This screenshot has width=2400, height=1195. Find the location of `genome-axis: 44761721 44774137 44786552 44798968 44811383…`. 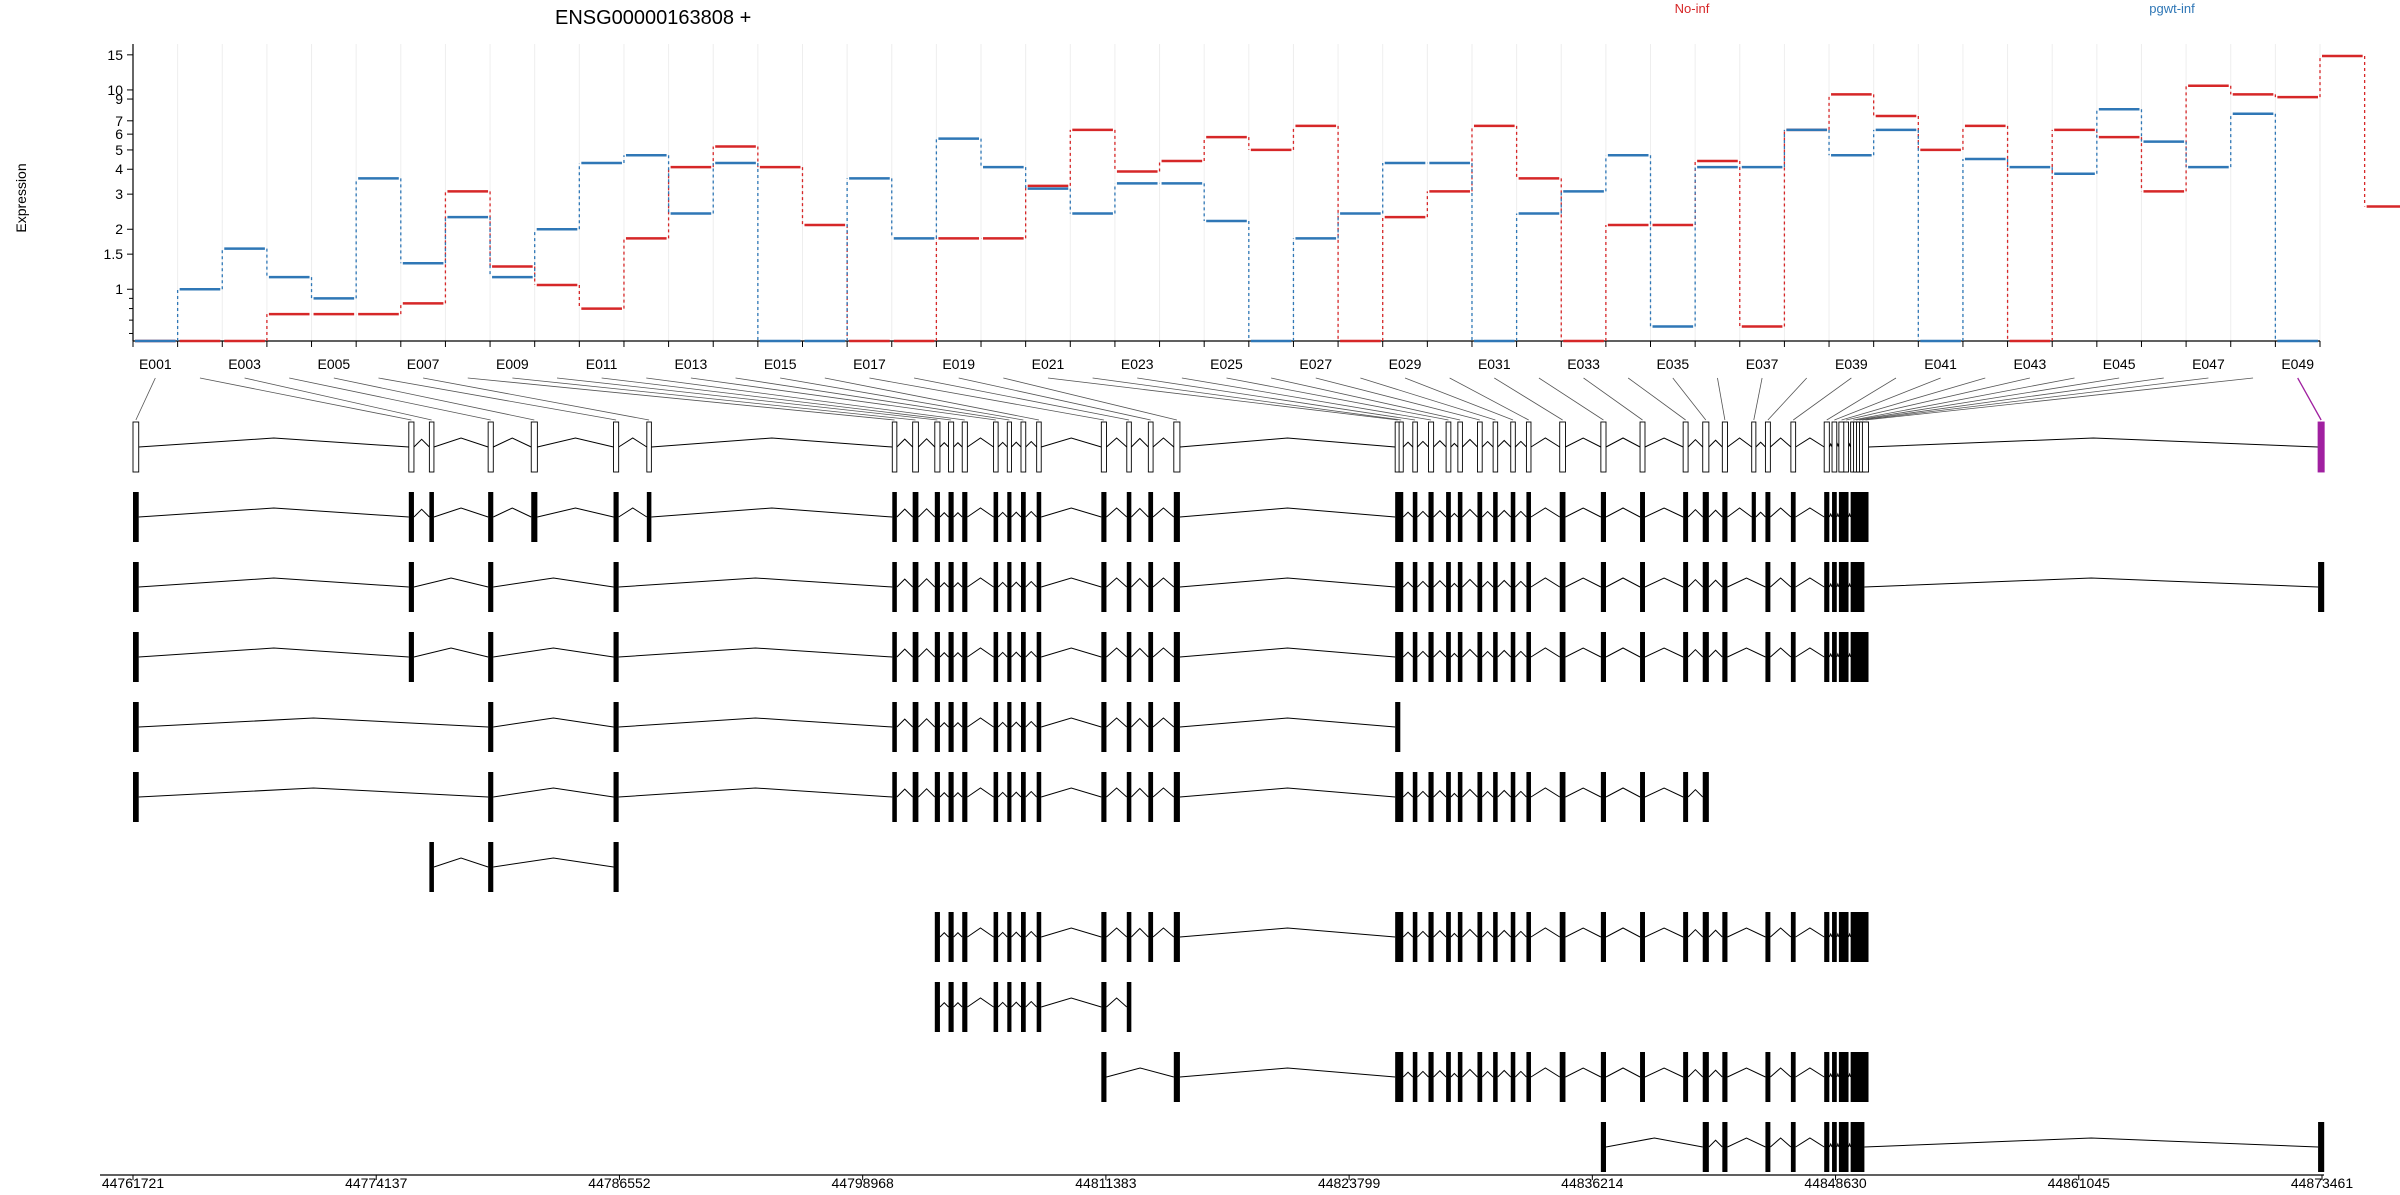

genome-axis: 44761721 44774137 44786552 44798968 44811383… is located at coordinates (1226, 1182).